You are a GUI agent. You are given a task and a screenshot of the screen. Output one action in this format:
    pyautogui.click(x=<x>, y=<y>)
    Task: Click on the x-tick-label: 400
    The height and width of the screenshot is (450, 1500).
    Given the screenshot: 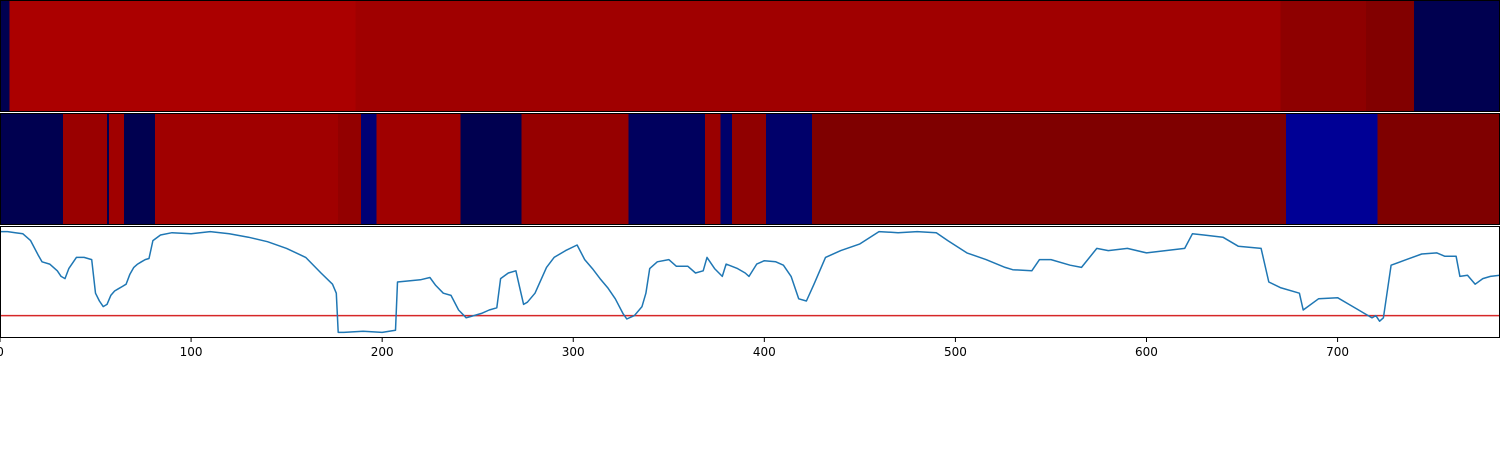 What is the action you would take?
    pyautogui.click(x=764, y=352)
    